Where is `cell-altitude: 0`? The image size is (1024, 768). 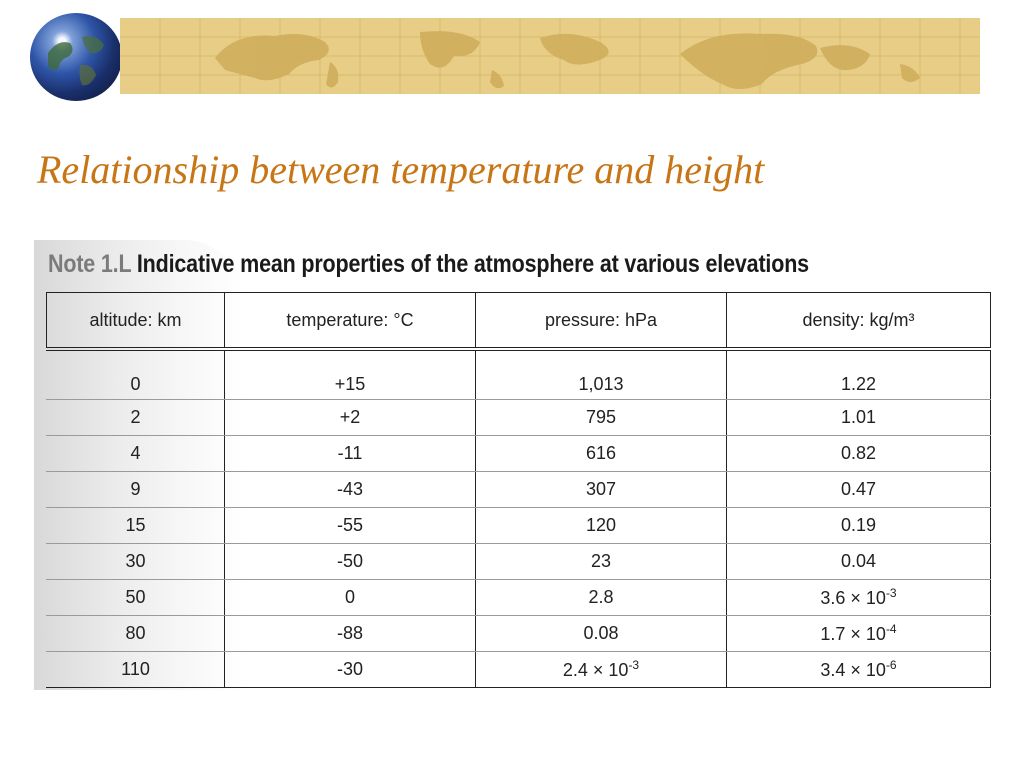
cell-altitude: 0 is located at coordinates (135, 374).